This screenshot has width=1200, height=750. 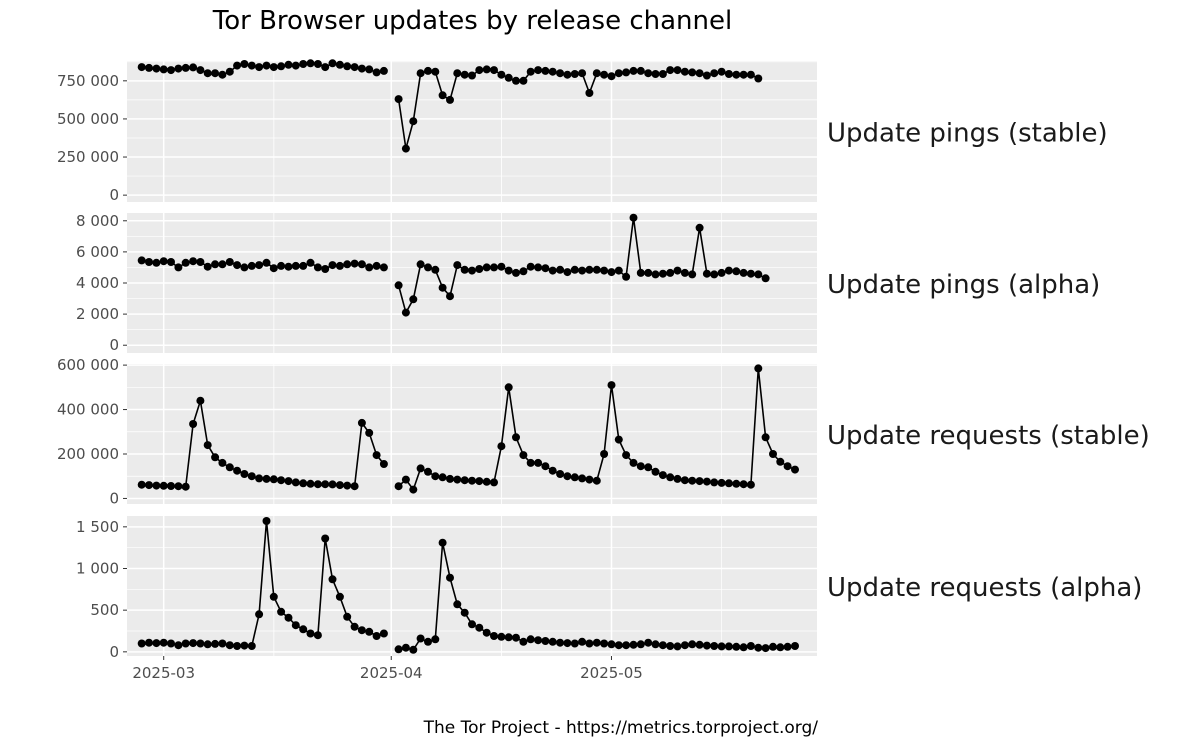 What do you see at coordinates (97, 527) in the screenshot?
I see `y-tick-label: 1 500` at bounding box center [97, 527].